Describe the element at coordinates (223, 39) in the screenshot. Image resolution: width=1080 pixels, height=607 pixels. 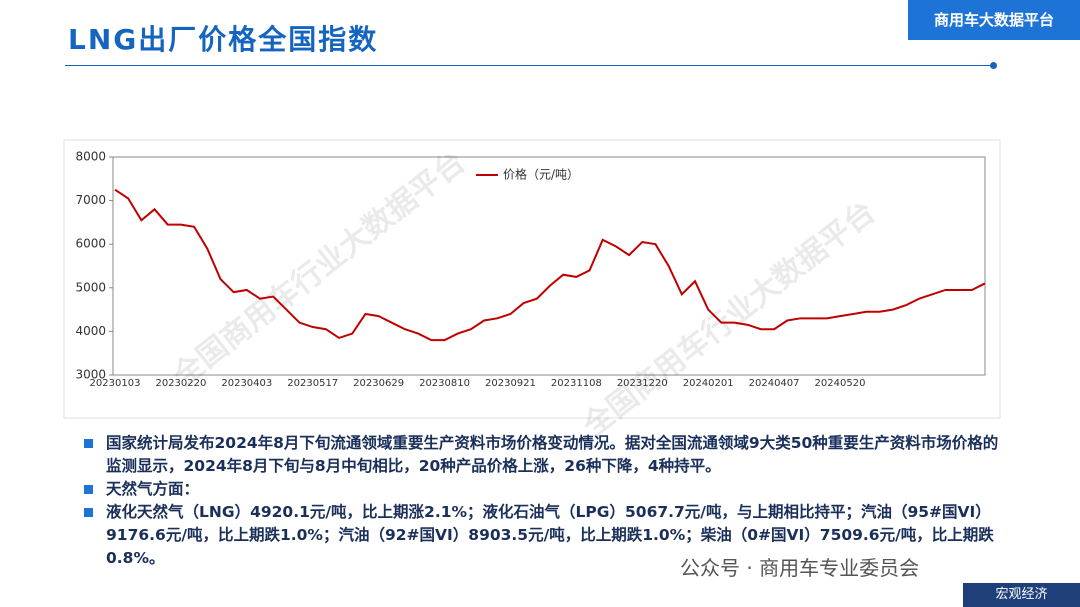
I see `page-title: LNG出厂价格全国指数` at that location.